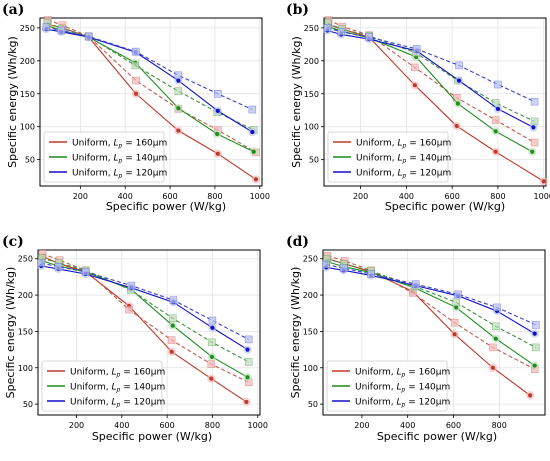 This screenshot has height=461, width=550. Describe the element at coordinates (13, 242) in the screenshot. I see `panel-label: (c)` at that location.